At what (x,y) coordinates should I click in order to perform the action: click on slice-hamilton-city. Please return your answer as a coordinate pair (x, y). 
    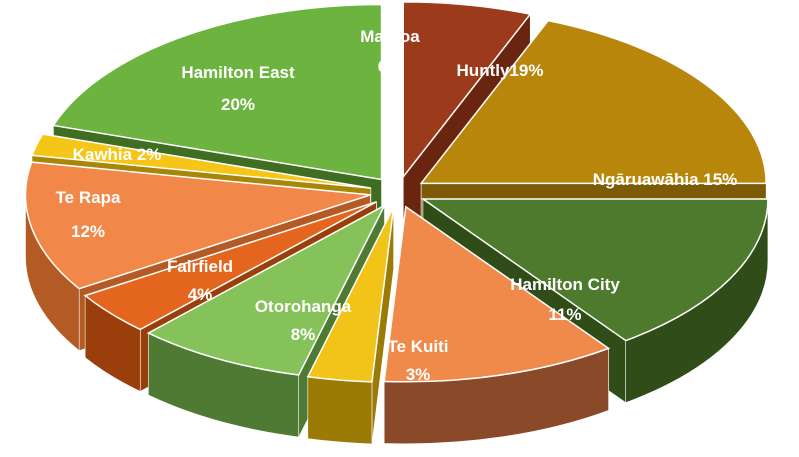
    Looking at the image, I should click on (497, 294).